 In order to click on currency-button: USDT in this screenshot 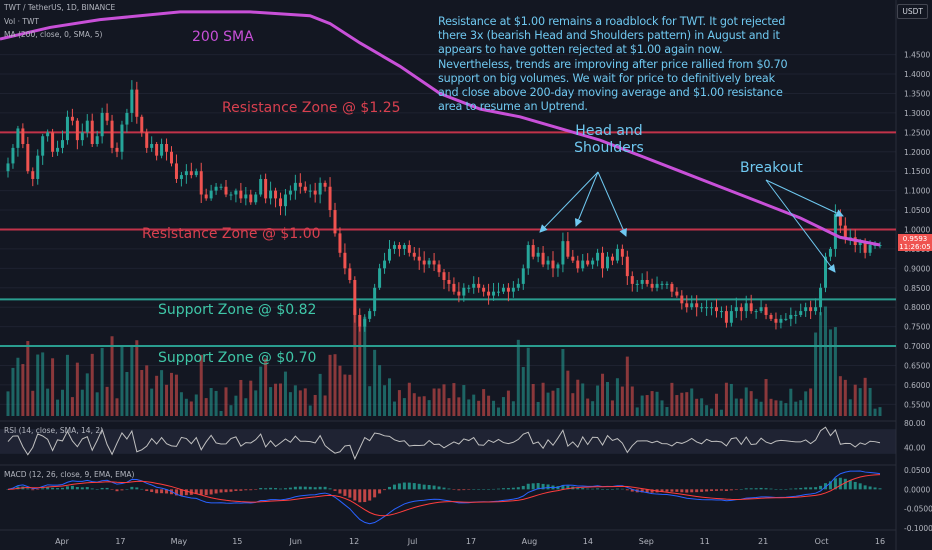, I will do `click(912, 11)`.